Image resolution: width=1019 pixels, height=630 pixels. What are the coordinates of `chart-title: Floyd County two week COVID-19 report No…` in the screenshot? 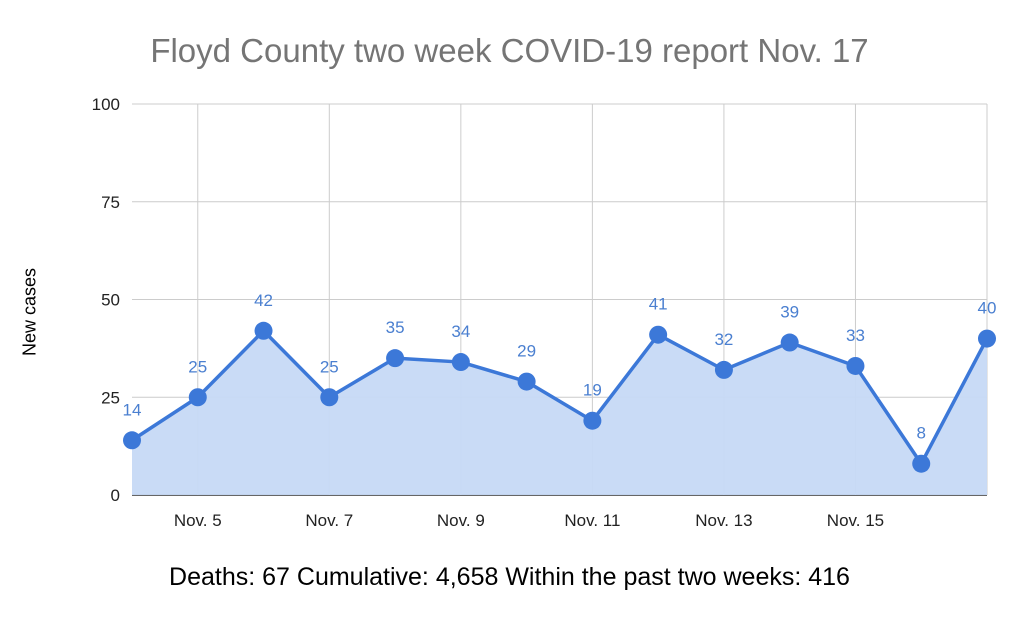 It's located at (509, 50).